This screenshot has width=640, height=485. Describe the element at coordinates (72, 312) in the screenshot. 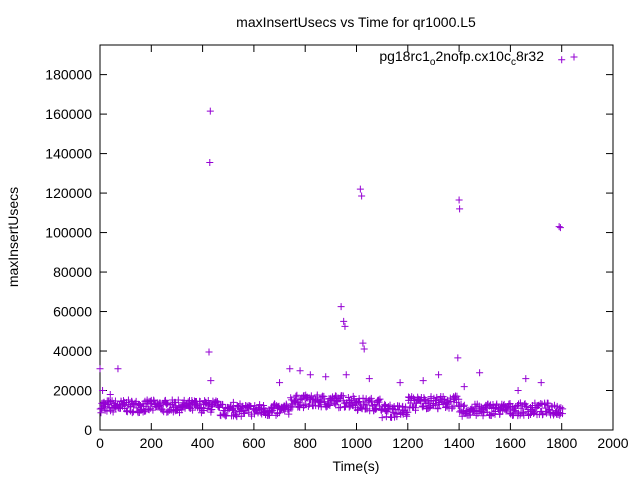

I see `y-tick-label: 60000` at that location.